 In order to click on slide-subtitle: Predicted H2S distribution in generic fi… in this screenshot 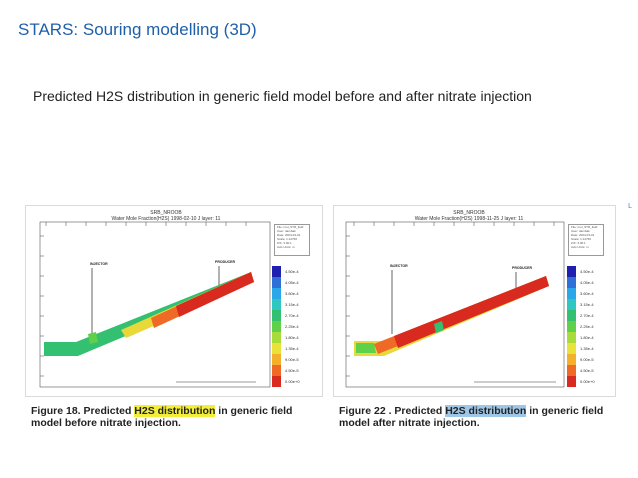, I will do `click(282, 96)`.